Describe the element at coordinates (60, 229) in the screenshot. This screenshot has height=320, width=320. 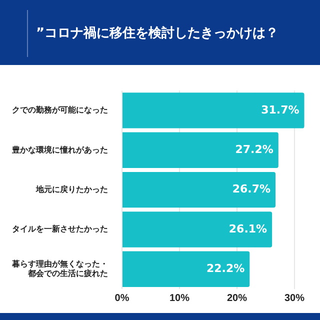
I see `y-tick-label: タイルを一新させたかった` at that location.